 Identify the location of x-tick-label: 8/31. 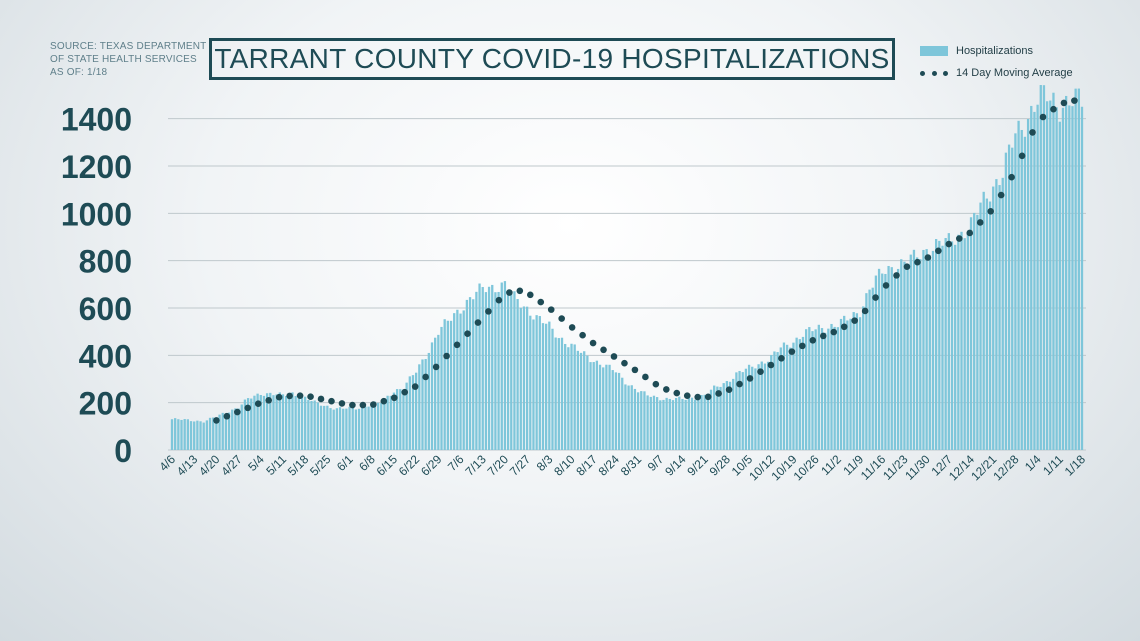
(631, 465).